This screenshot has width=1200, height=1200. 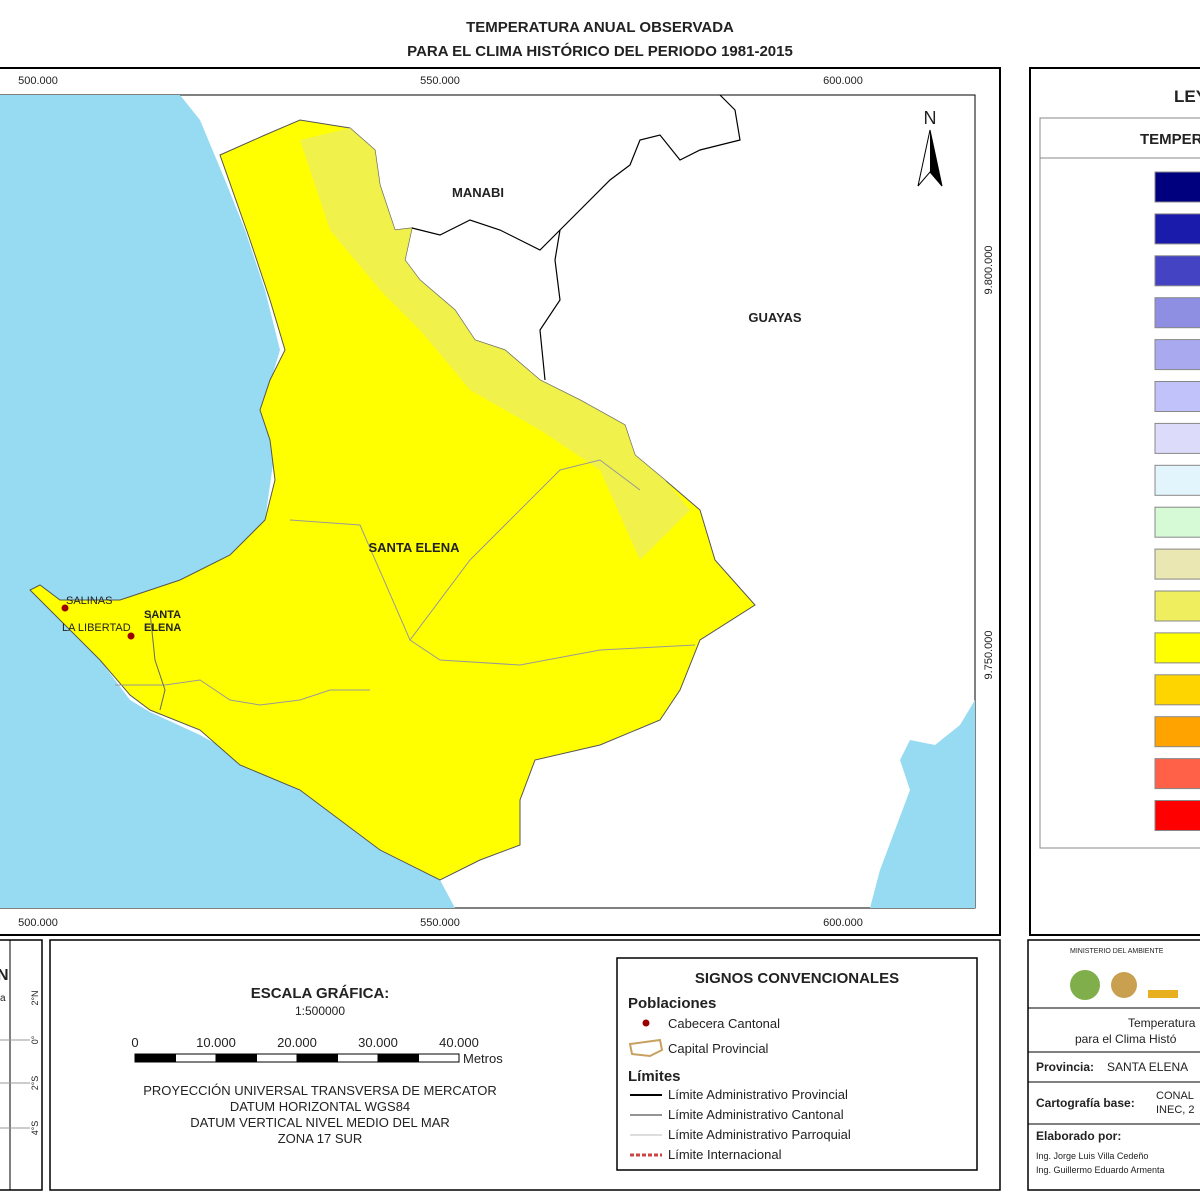 What do you see at coordinates (1175, 1110) in the screenshot?
I see `info-value: INEC, 2` at bounding box center [1175, 1110].